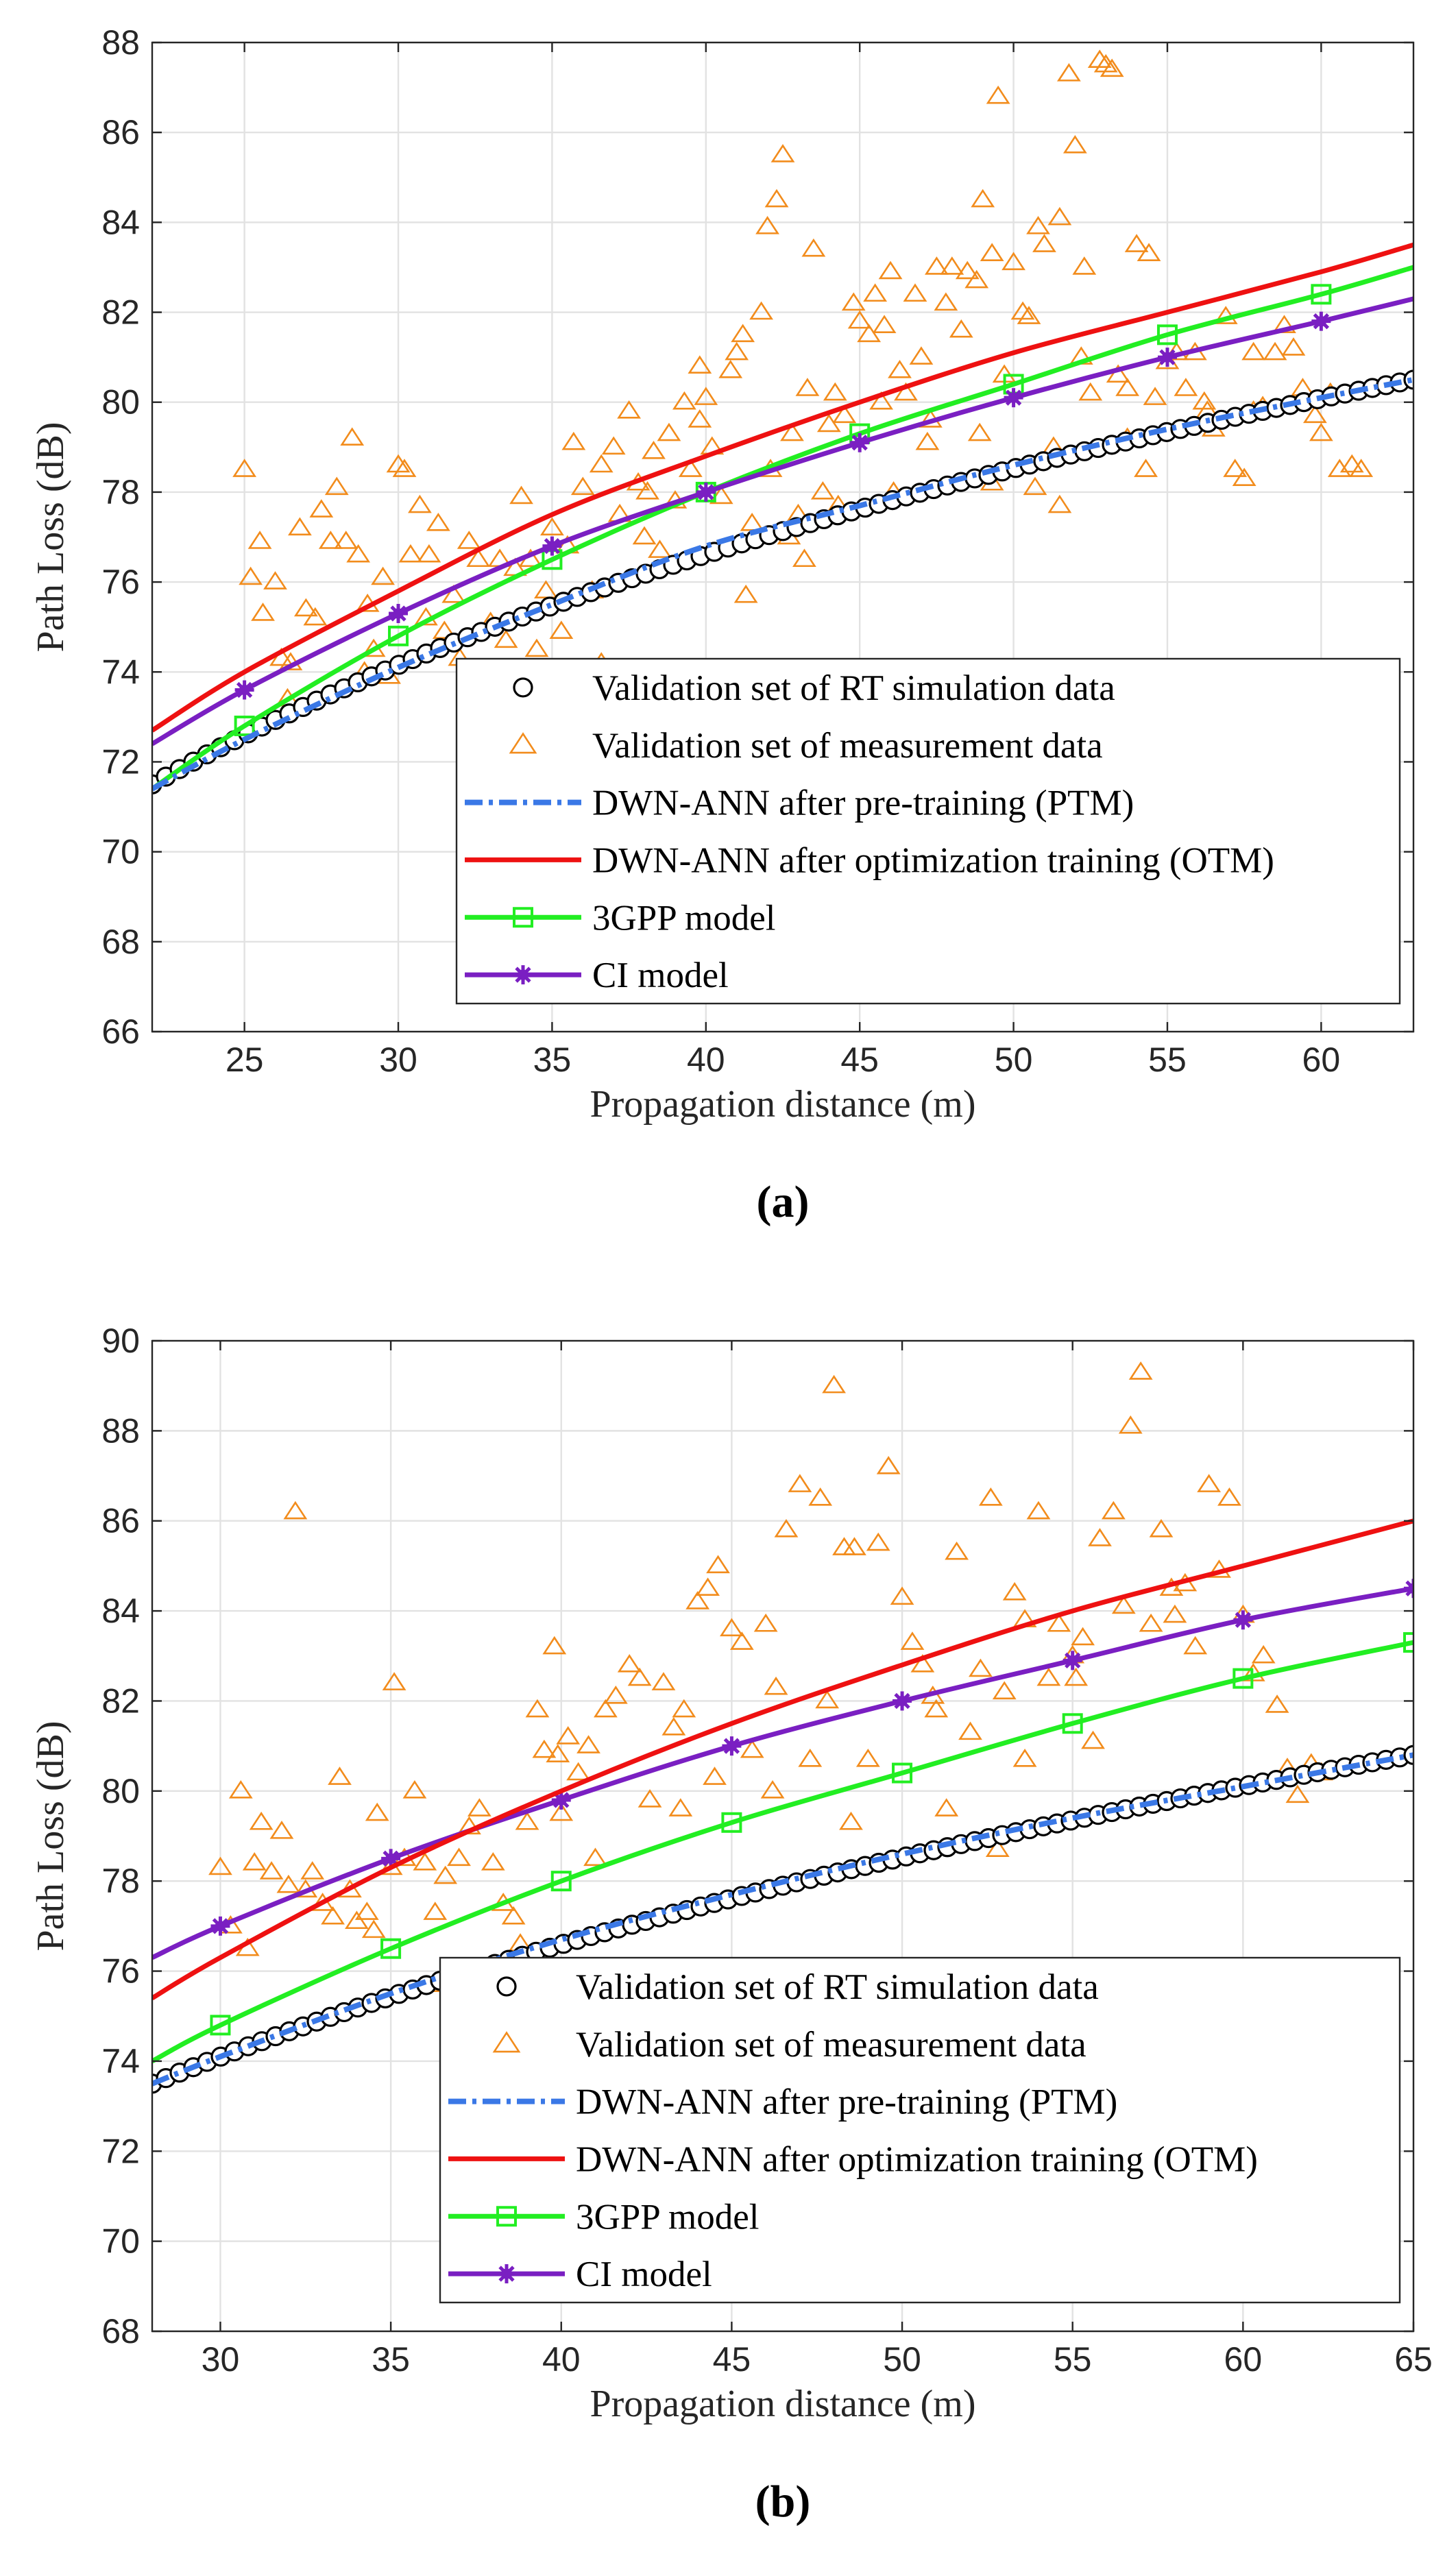  What do you see at coordinates (1413, 2359) in the screenshot?
I see `x-tick-label: 65` at bounding box center [1413, 2359].